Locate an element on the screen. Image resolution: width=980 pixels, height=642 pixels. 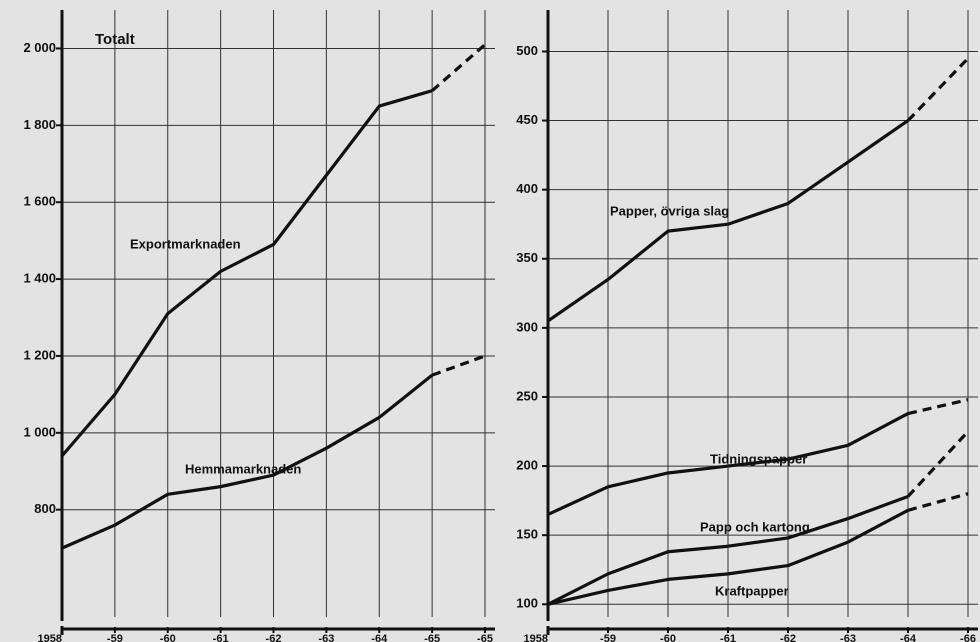
y-tick-label: 150 is located at coordinates (527, 534).